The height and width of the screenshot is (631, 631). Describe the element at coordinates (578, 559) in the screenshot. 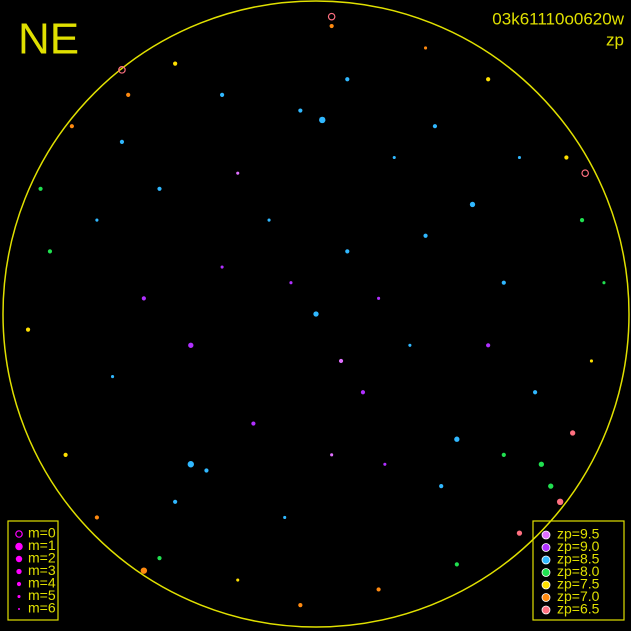

I see `color-legend-label: zp=8.5` at that location.